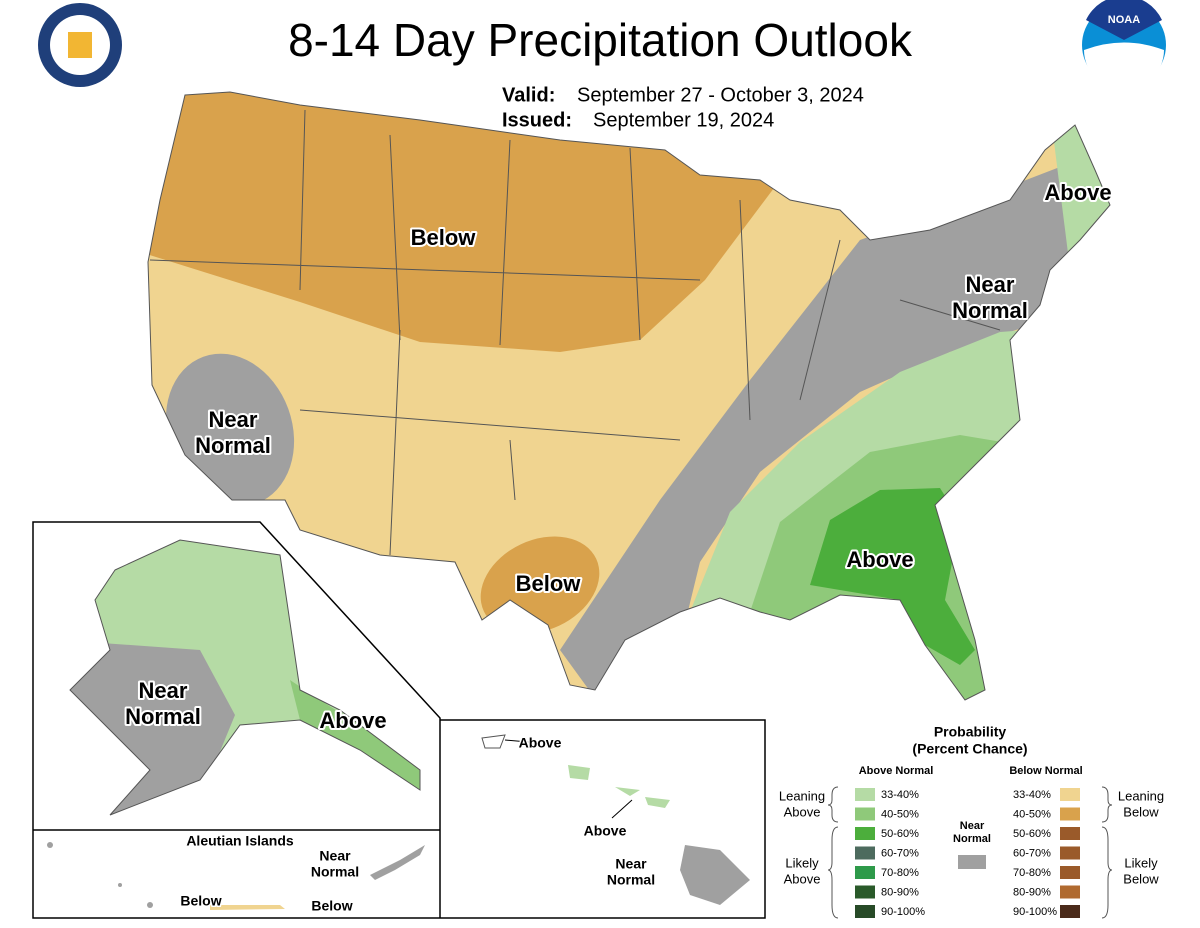 This screenshot has width=1200, height=928. Describe the element at coordinates (972, 826) in the screenshot. I see `legend-near: Near` at that location.